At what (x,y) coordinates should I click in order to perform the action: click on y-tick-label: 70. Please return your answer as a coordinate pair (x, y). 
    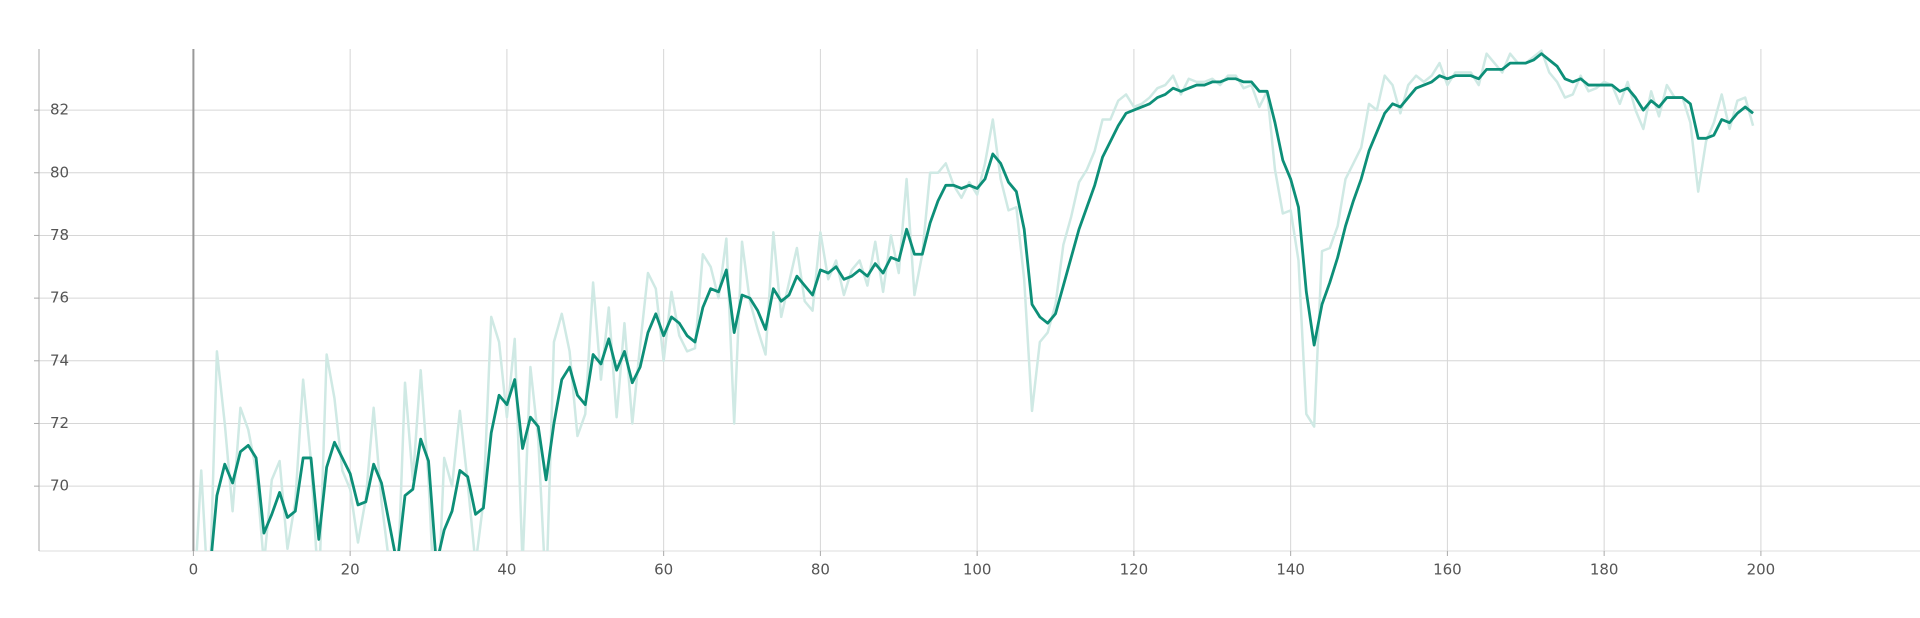
    Looking at the image, I should click on (59, 486).